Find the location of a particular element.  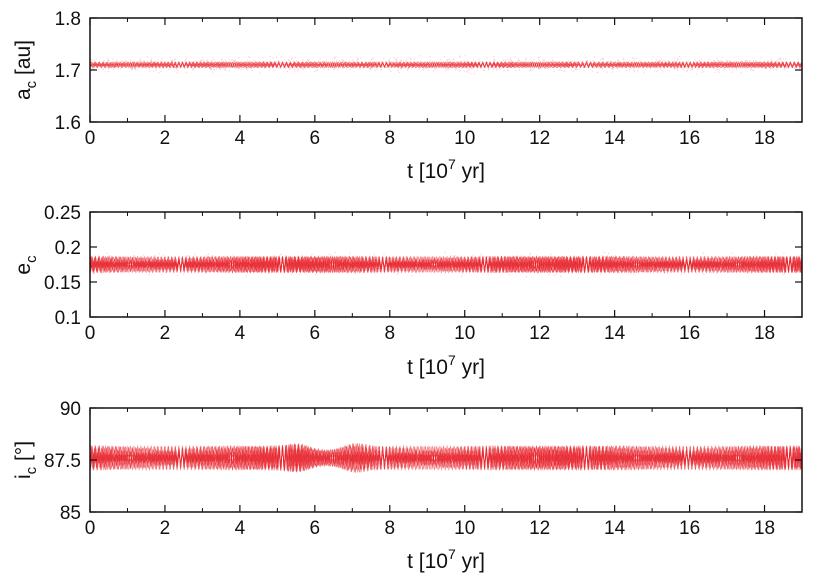

y-tick-label: 1.6 is located at coordinates (68, 123).